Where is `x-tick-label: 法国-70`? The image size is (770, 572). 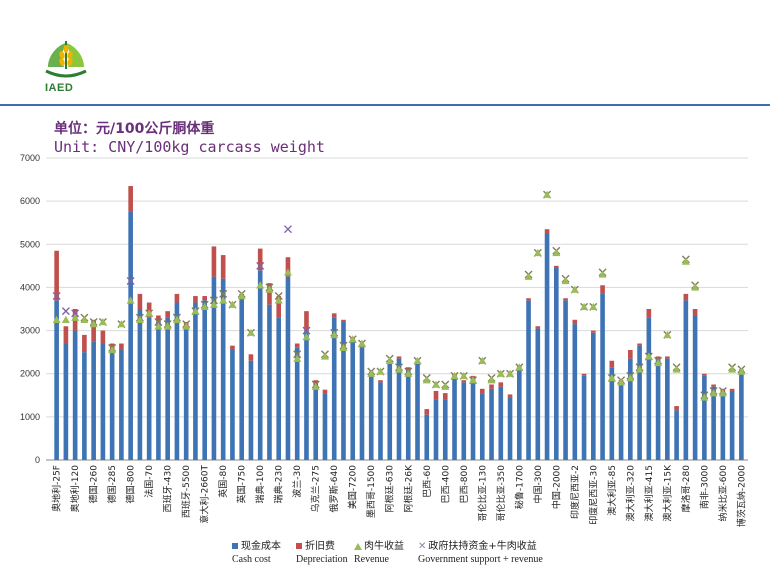
x-tick-label: 法国-70 is located at coordinates (149, 481).